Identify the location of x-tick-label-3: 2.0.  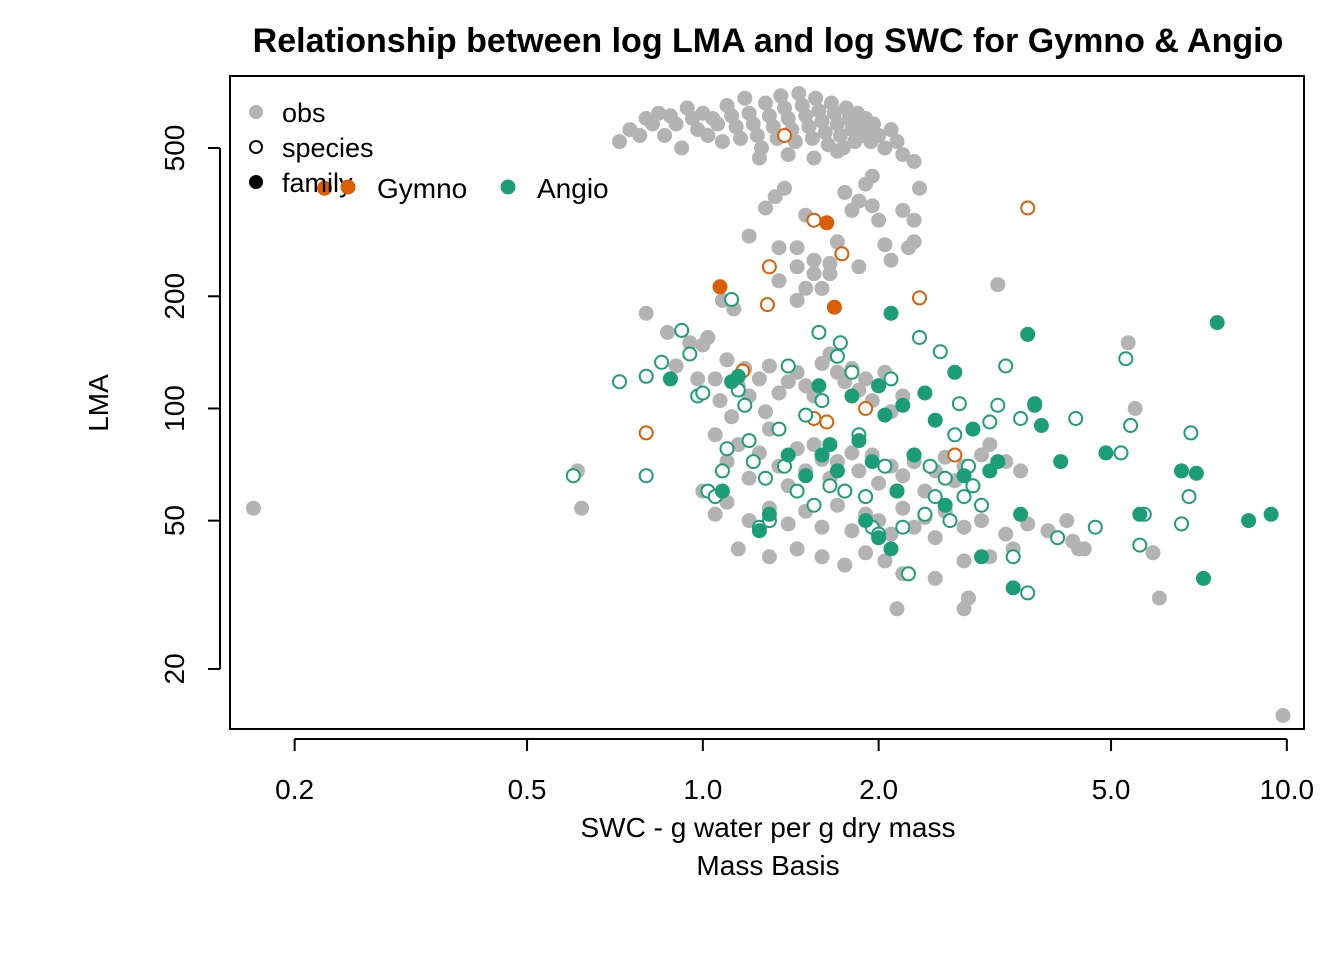
(878, 789).